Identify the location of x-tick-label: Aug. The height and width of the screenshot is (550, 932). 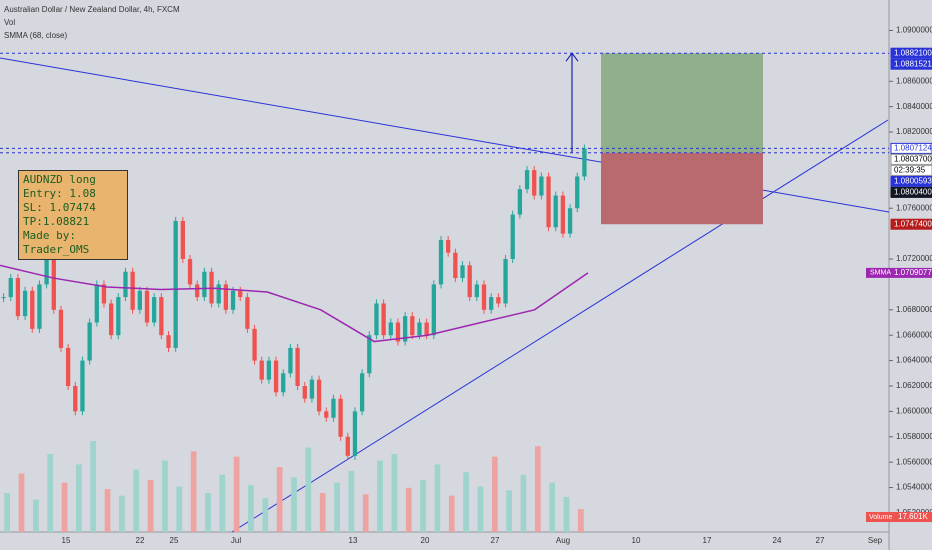
(563, 540).